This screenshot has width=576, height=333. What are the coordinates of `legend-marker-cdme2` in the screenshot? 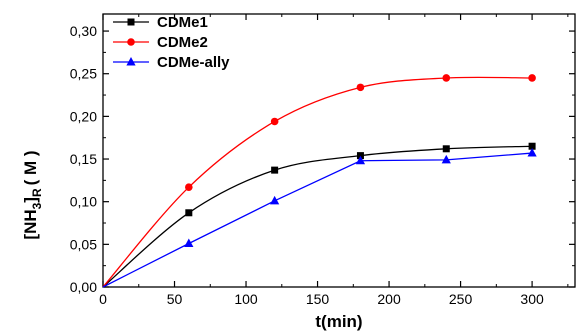 It's located at (131, 42).